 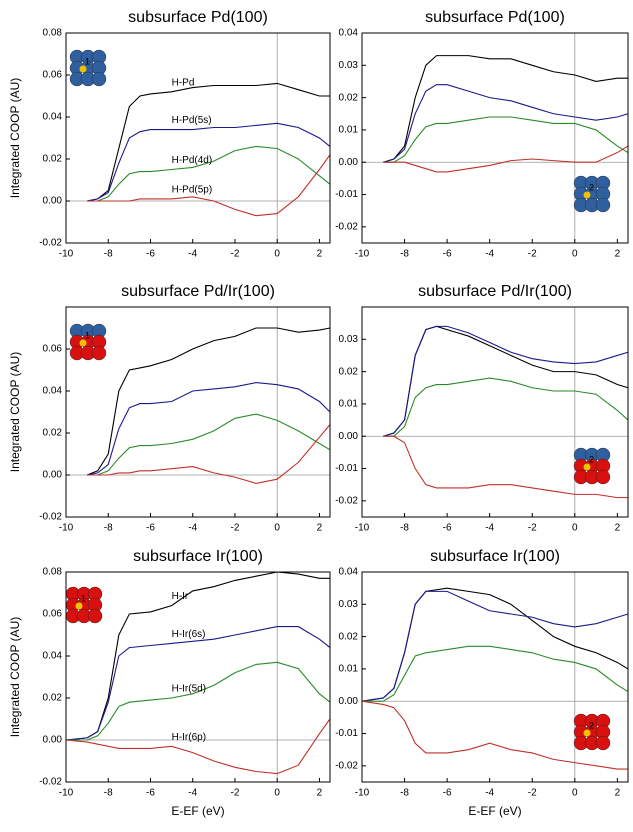 What do you see at coordinates (189, 737) in the screenshot?
I see `series-label: H-Ir(6p)` at bounding box center [189, 737].